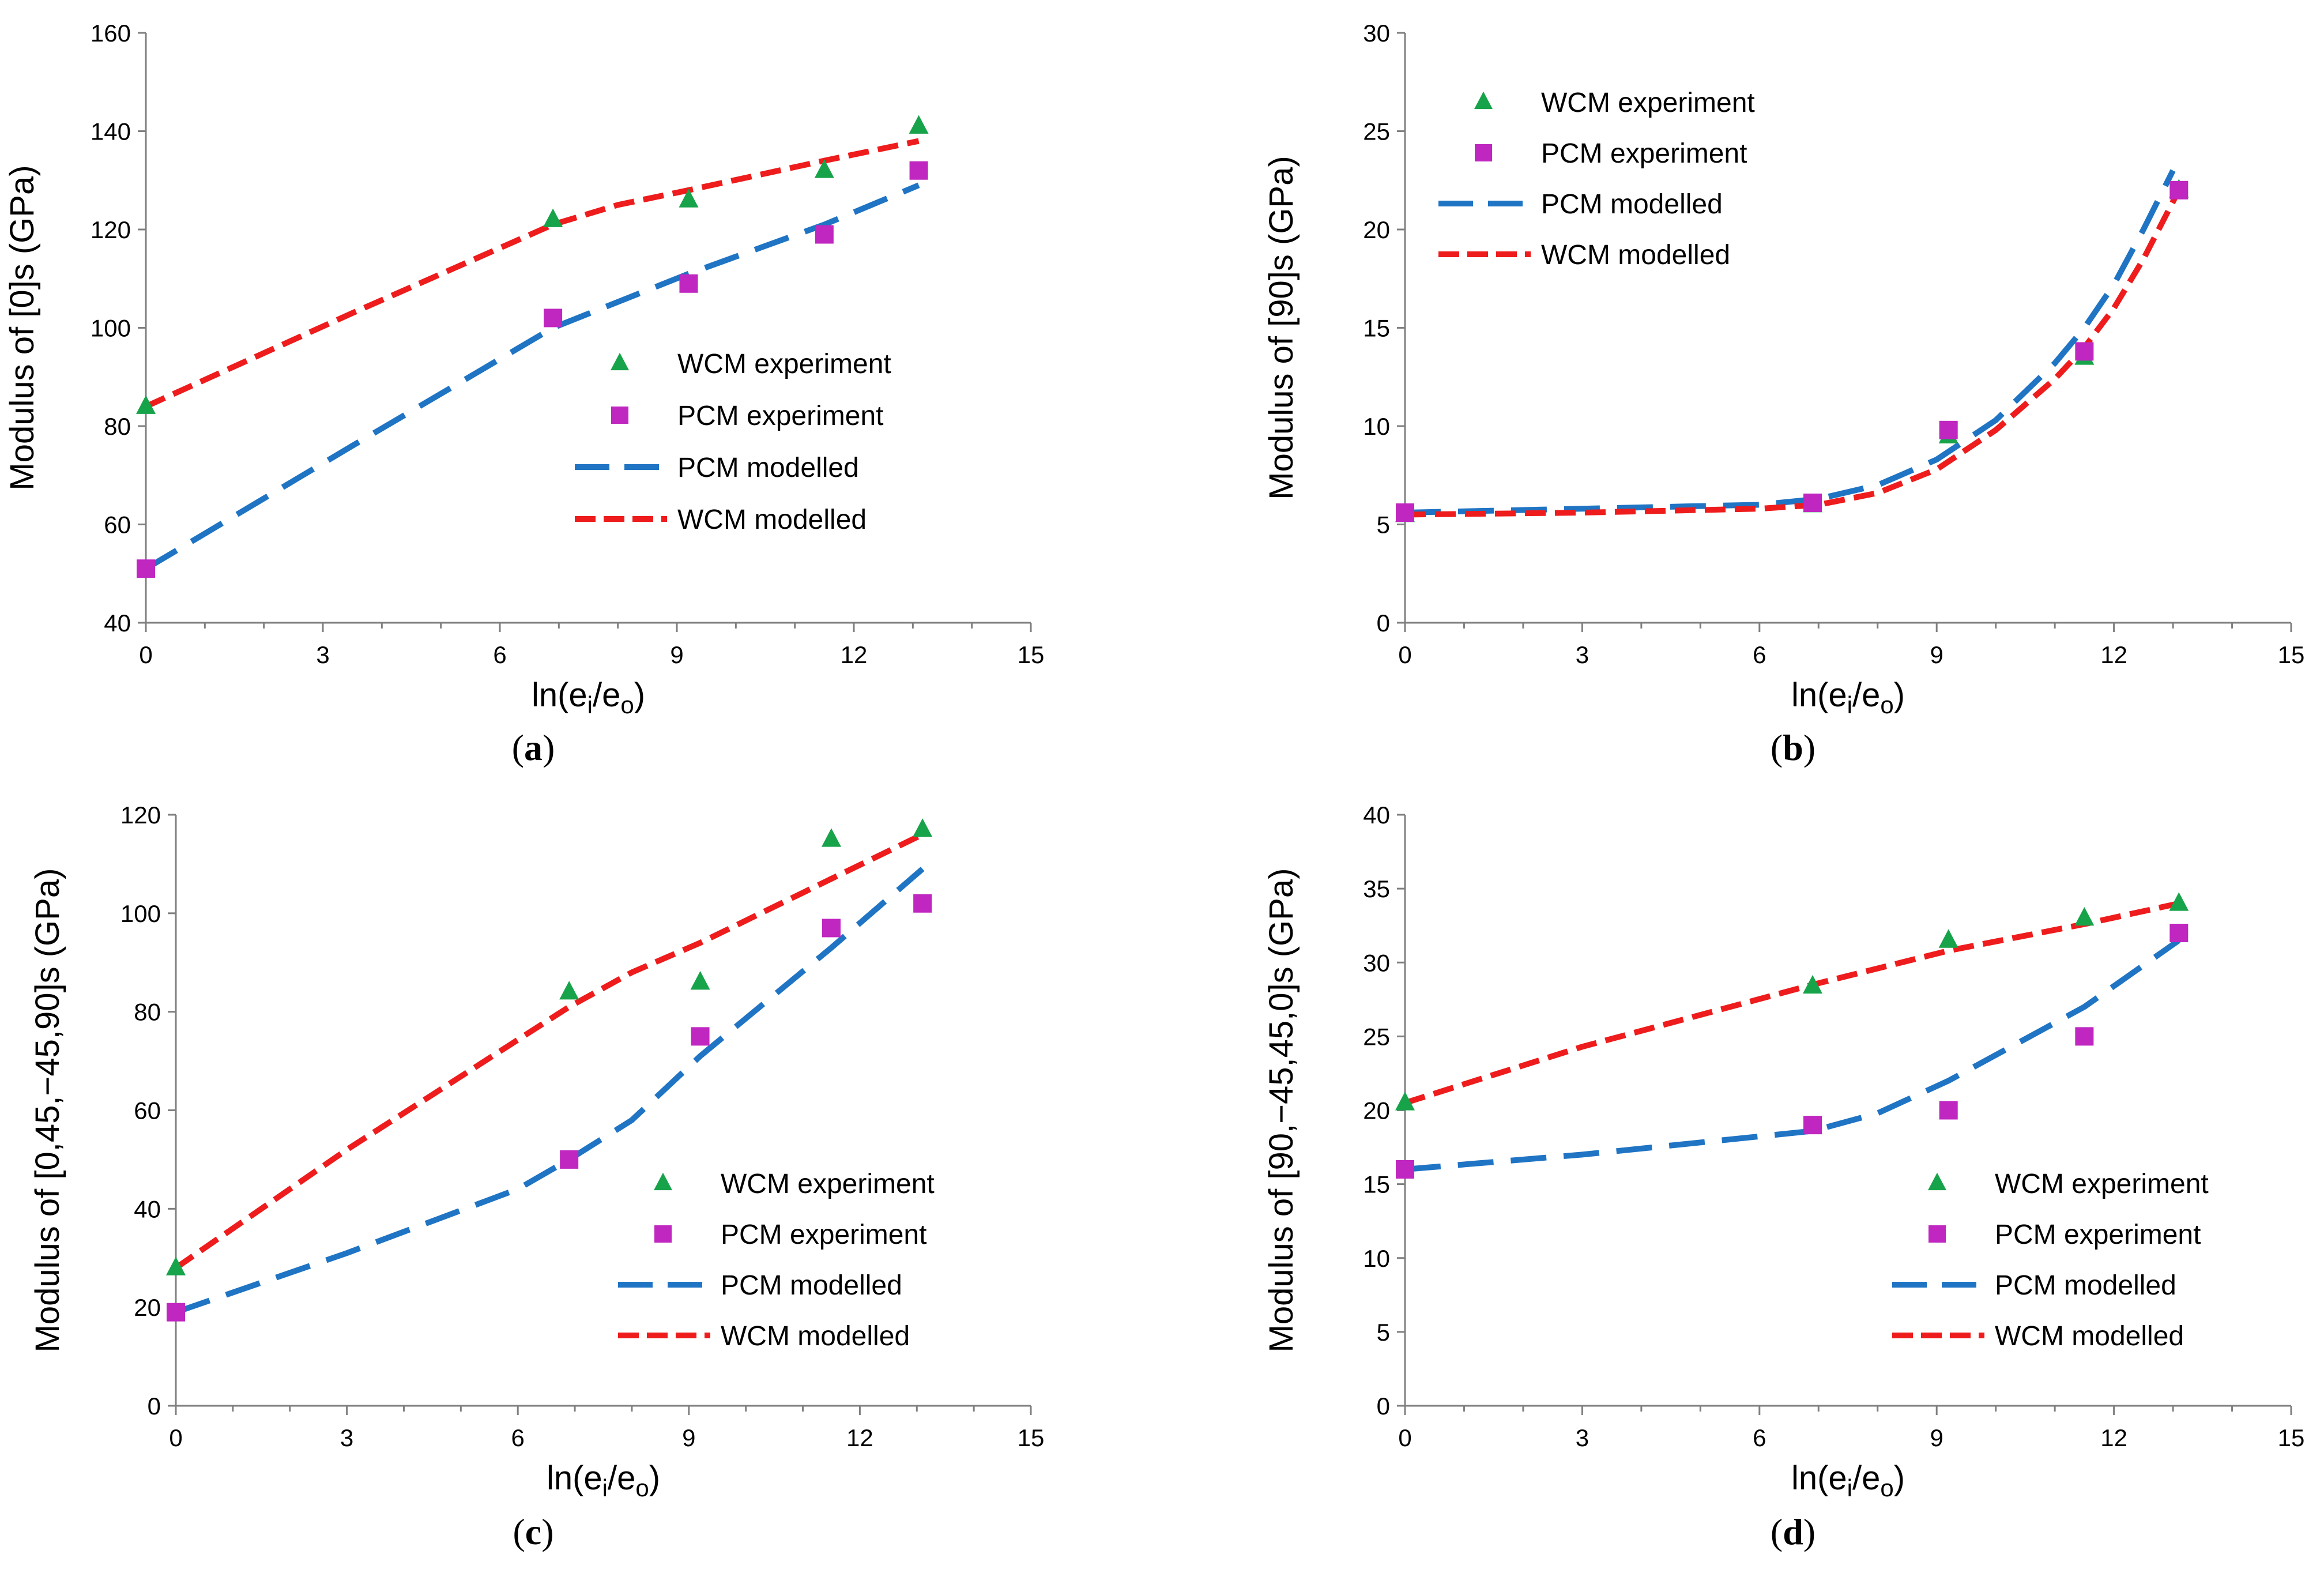 The image size is (2324, 1573). Describe the element at coordinates (1376, 1036) in the screenshot. I see `y-tick-label: 25` at that location.